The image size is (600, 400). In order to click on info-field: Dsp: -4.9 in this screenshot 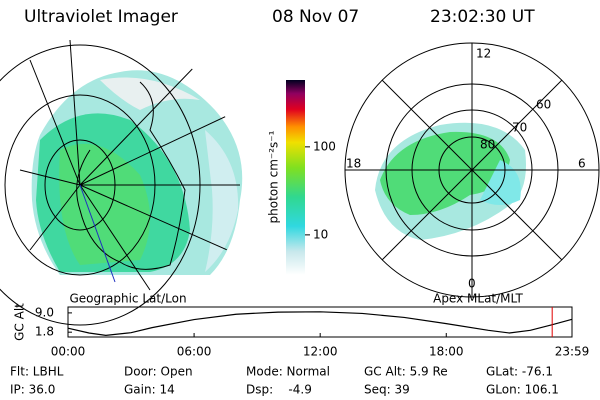, I will do `click(279, 390)`.